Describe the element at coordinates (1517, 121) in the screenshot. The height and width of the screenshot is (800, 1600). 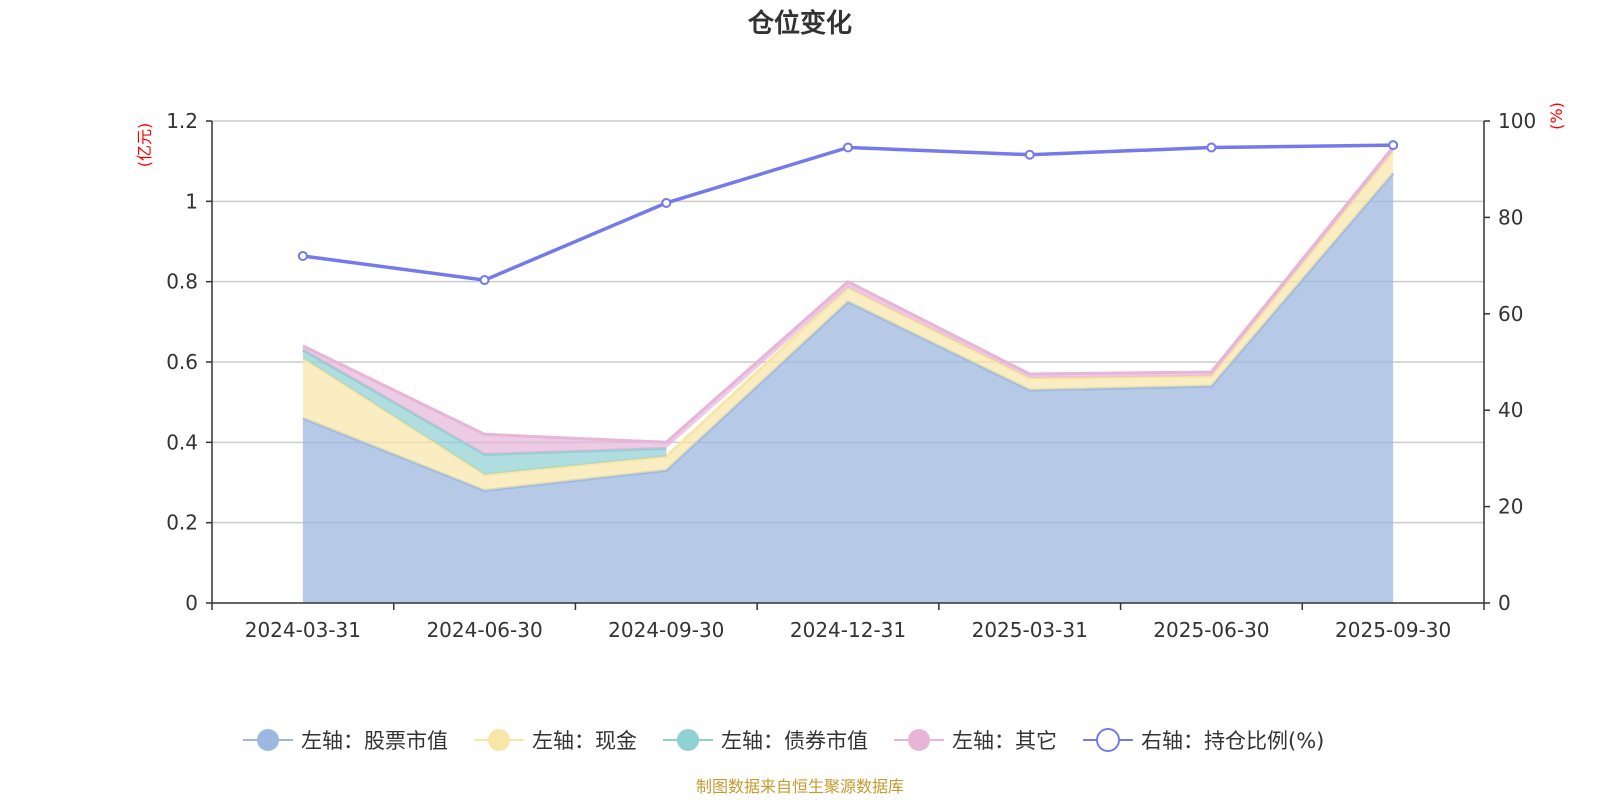
I see `right-axis-tick-label: 100` at that location.